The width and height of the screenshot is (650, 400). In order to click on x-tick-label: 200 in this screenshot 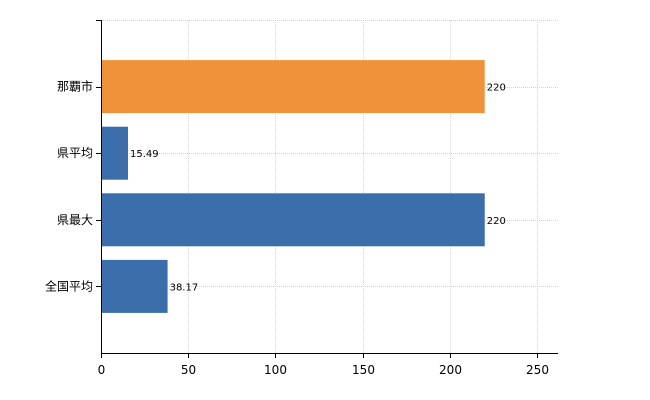, I will do `click(450, 370)`.